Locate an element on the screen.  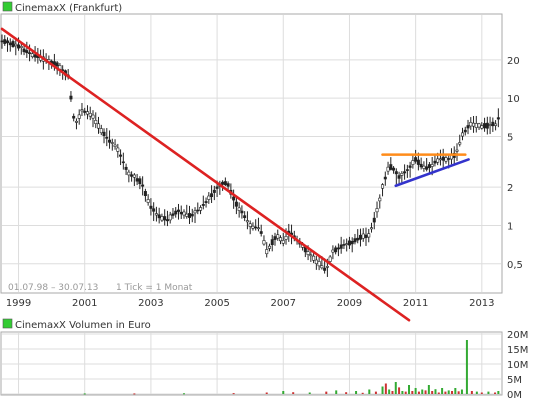
volume-y-tick-0: 0M is located at coordinates (514, 395).